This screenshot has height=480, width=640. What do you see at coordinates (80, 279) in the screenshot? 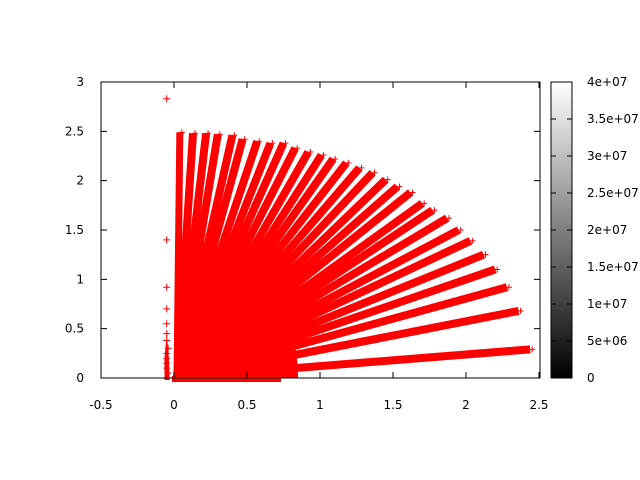
I see `y-tick-label: 1` at bounding box center [80, 279].